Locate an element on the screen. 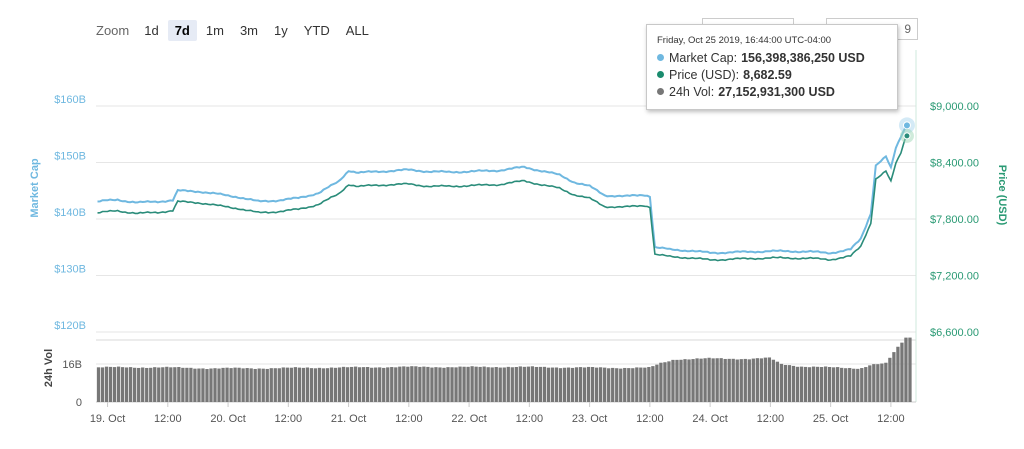 The image size is (1024, 449). zoom-1m-button: 1m is located at coordinates (214, 30).